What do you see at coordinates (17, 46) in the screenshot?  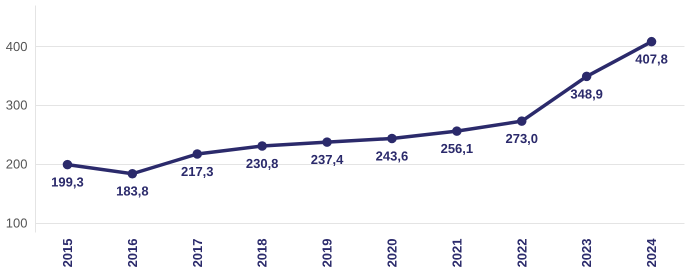 I see `y-tick-label: 400` at bounding box center [17, 46].